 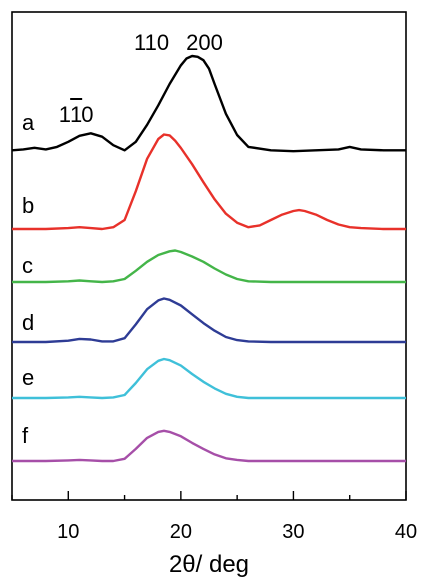 I want to click on series-label-a: a, so click(x=28, y=122).